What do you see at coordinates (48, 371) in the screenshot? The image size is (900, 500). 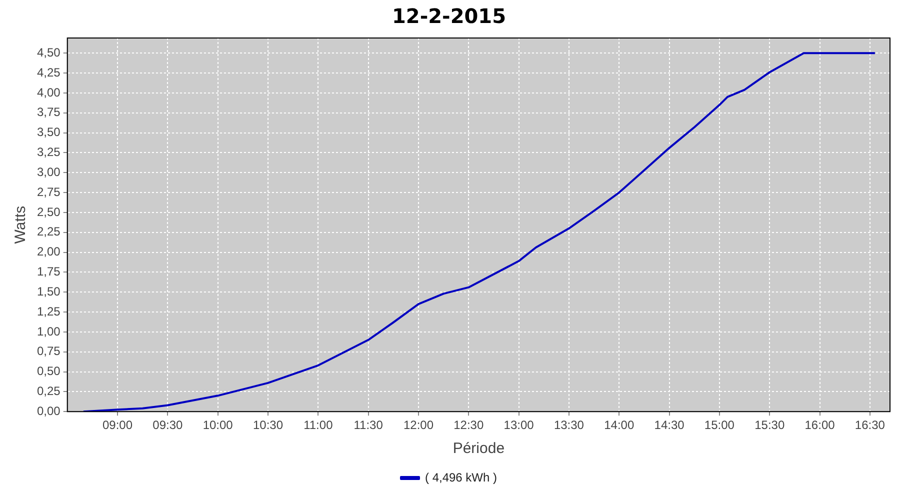 I see `y-tick-label: 0,50` at bounding box center [48, 371].